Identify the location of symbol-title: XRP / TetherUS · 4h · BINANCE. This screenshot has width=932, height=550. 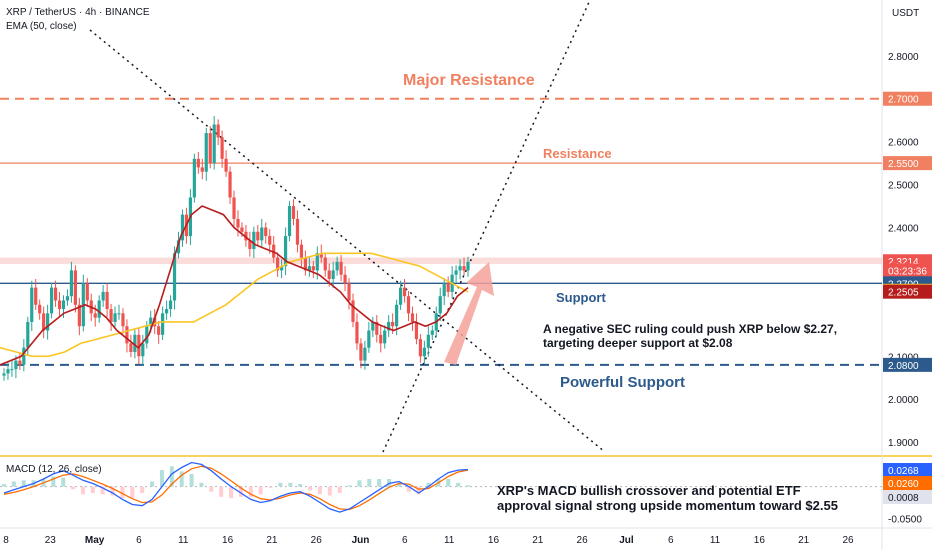
(78, 12).